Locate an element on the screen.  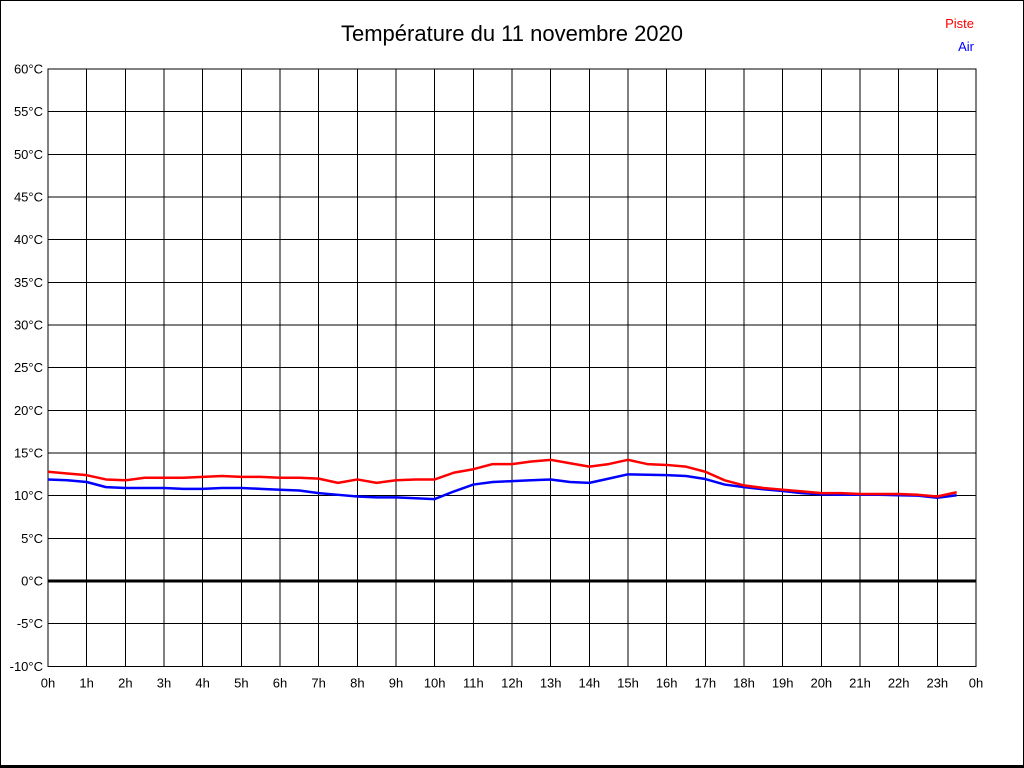
chart-title: Température du 11 novembre 2020 is located at coordinates (512, 33).